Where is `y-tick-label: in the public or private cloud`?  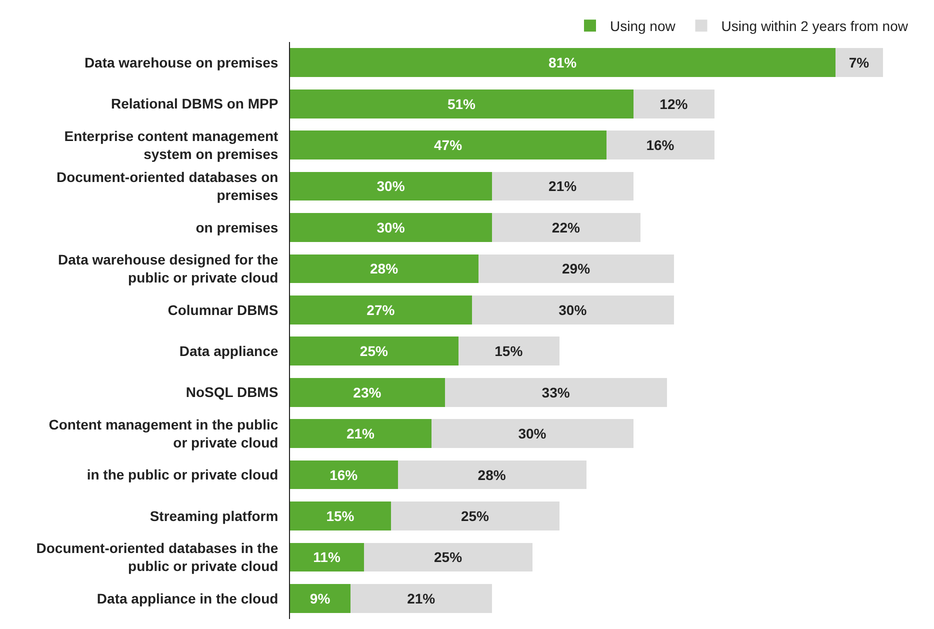 y-tick-label: in the public or private cloud is located at coordinates (182, 474).